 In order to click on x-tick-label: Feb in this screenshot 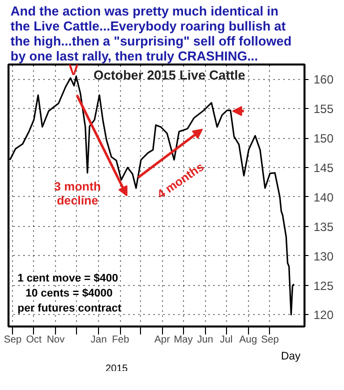, I will do `click(121, 340)`.